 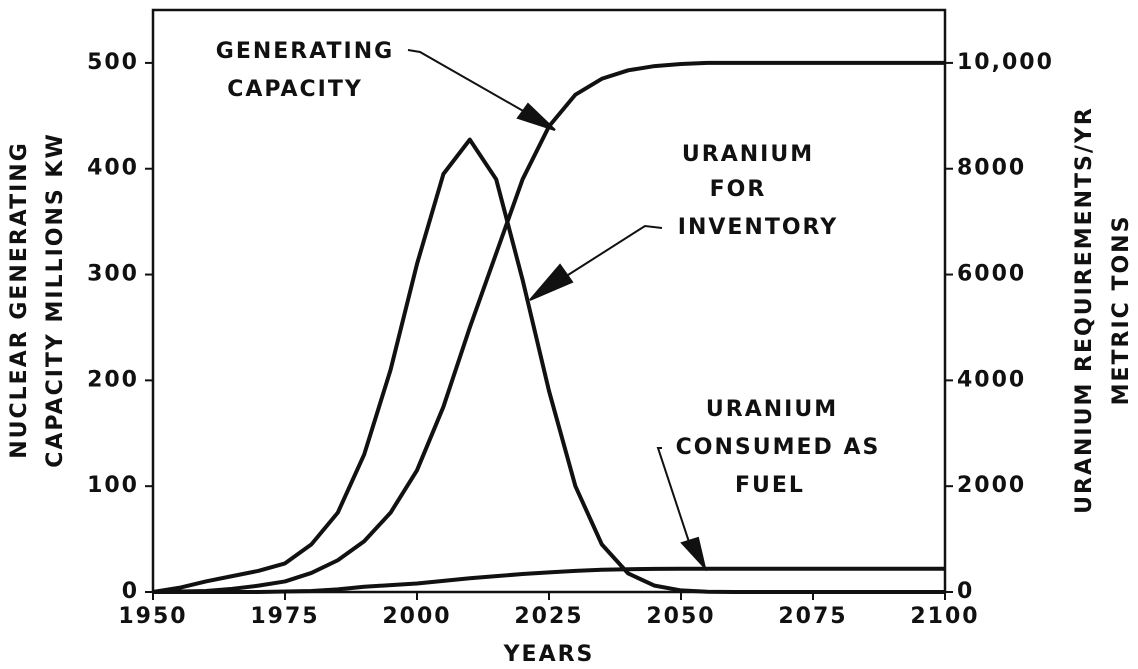 What do you see at coordinates (991, 485) in the screenshot?
I see `y2-tick-label: 2000` at bounding box center [991, 485].